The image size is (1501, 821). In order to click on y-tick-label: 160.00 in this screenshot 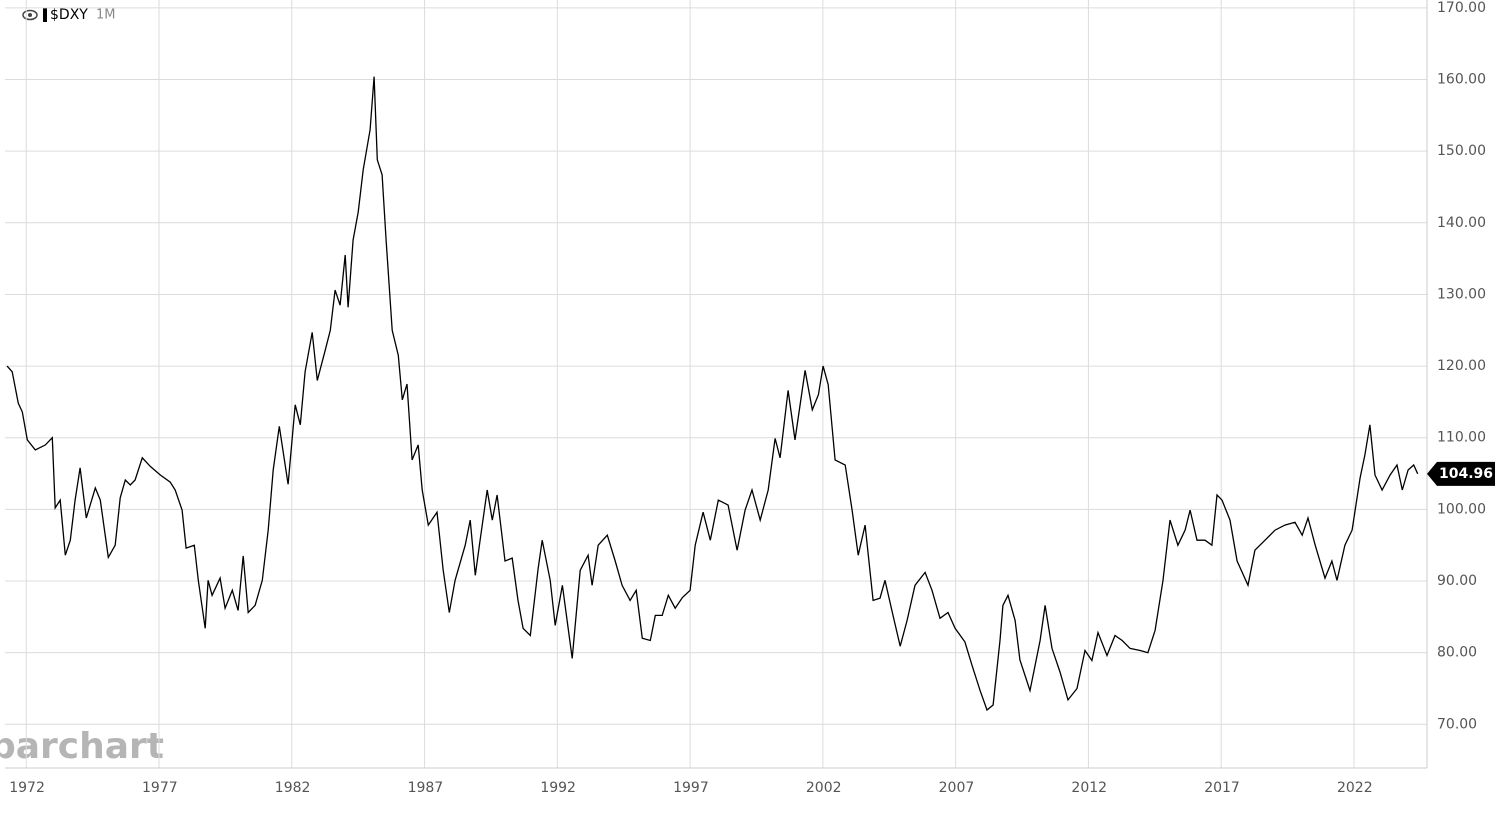, I will do `click(1461, 80)`.